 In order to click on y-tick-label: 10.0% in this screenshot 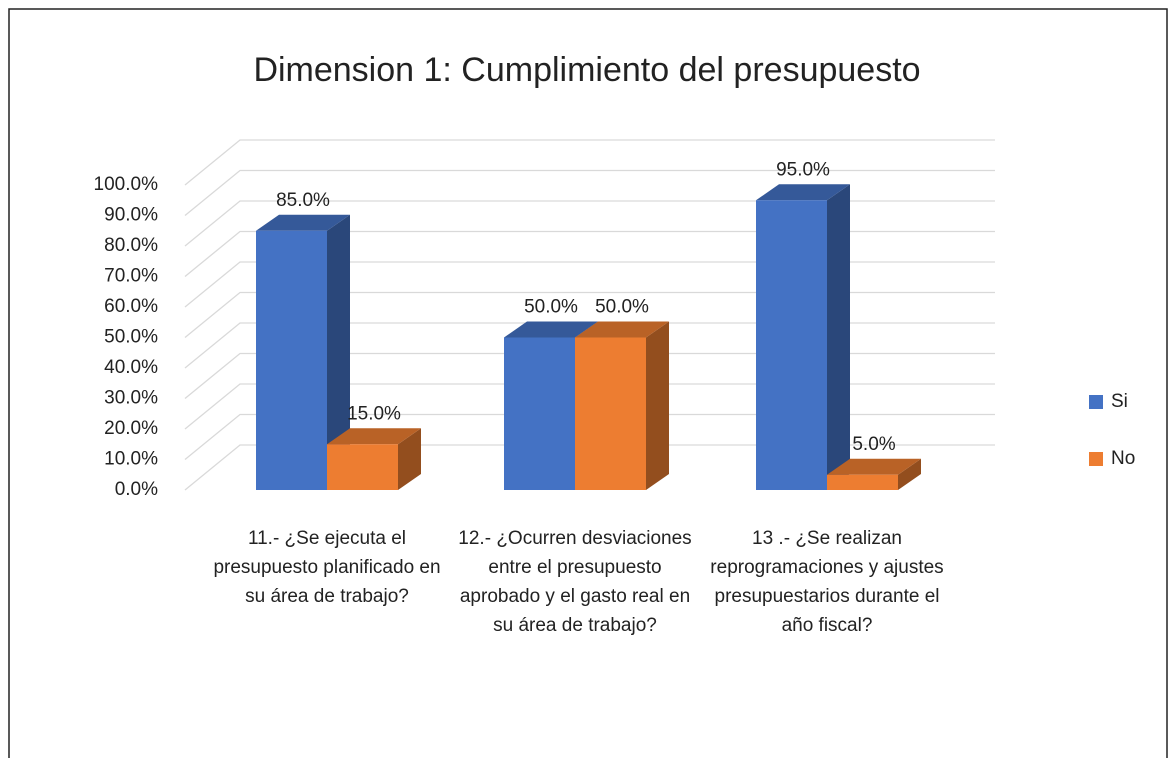, I will do `click(131, 459)`.